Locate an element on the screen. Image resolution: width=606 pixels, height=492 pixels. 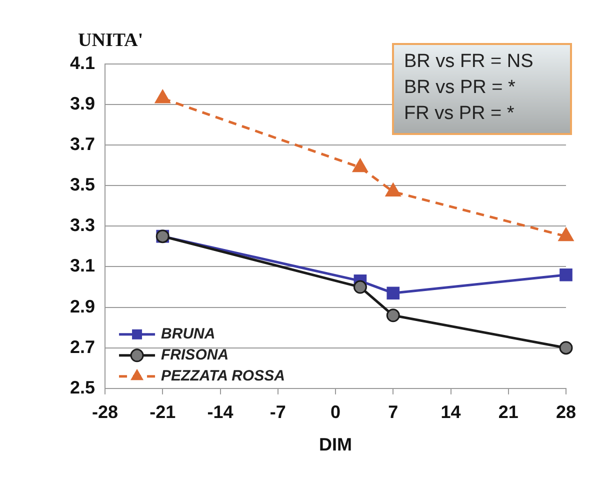
y-tick-label: 3.1 is located at coordinates (83, 266).